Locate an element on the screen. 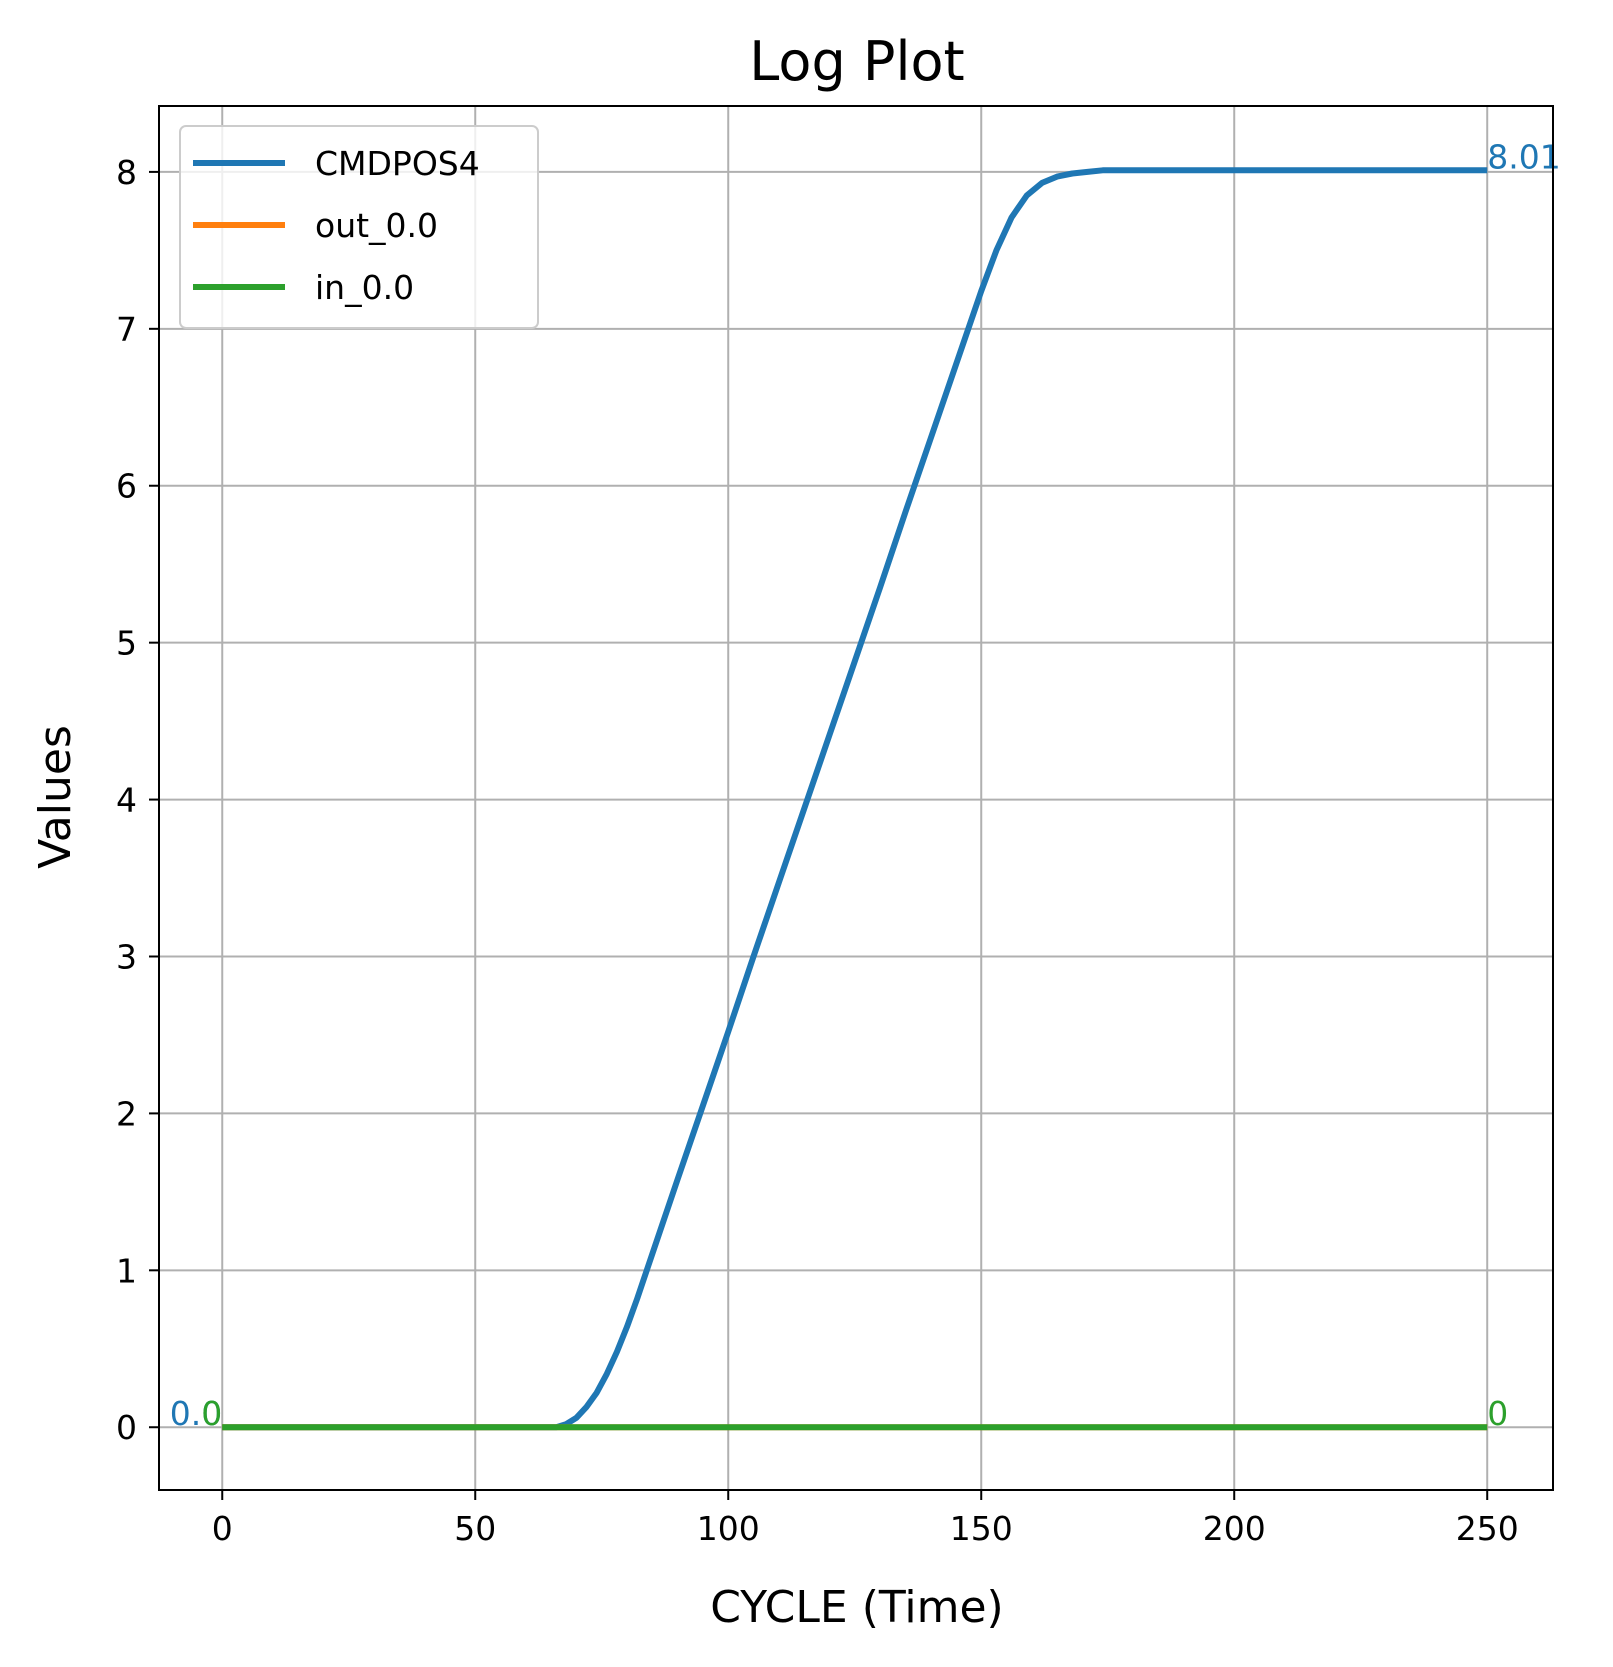  y-tick-label: 2 is located at coordinates (126, 1113).